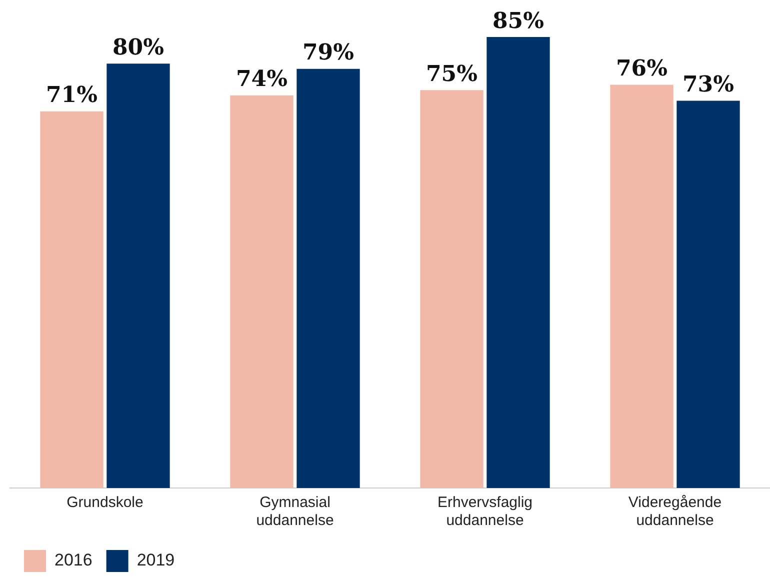  I want to click on data-label: 75%, so click(452, 73).